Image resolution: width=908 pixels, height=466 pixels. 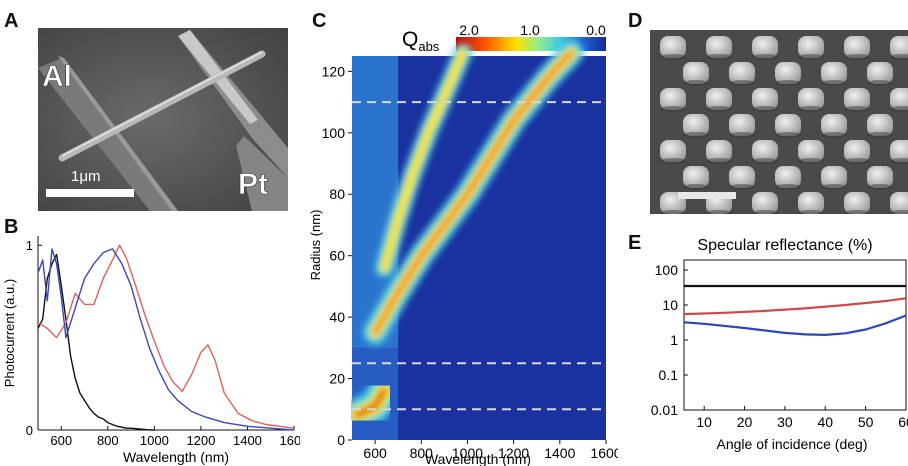 I want to click on e-xtick-label: 20, so click(x=745, y=422).